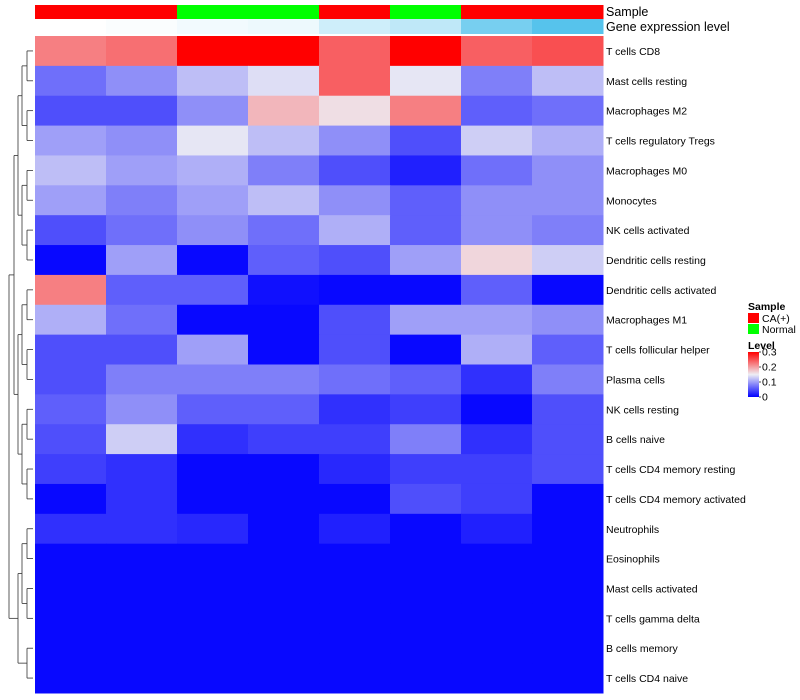 The image size is (800, 700). Describe the element at coordinates (633, 52) in the screenshot. I see `row-label: T cells CD8` at that location.